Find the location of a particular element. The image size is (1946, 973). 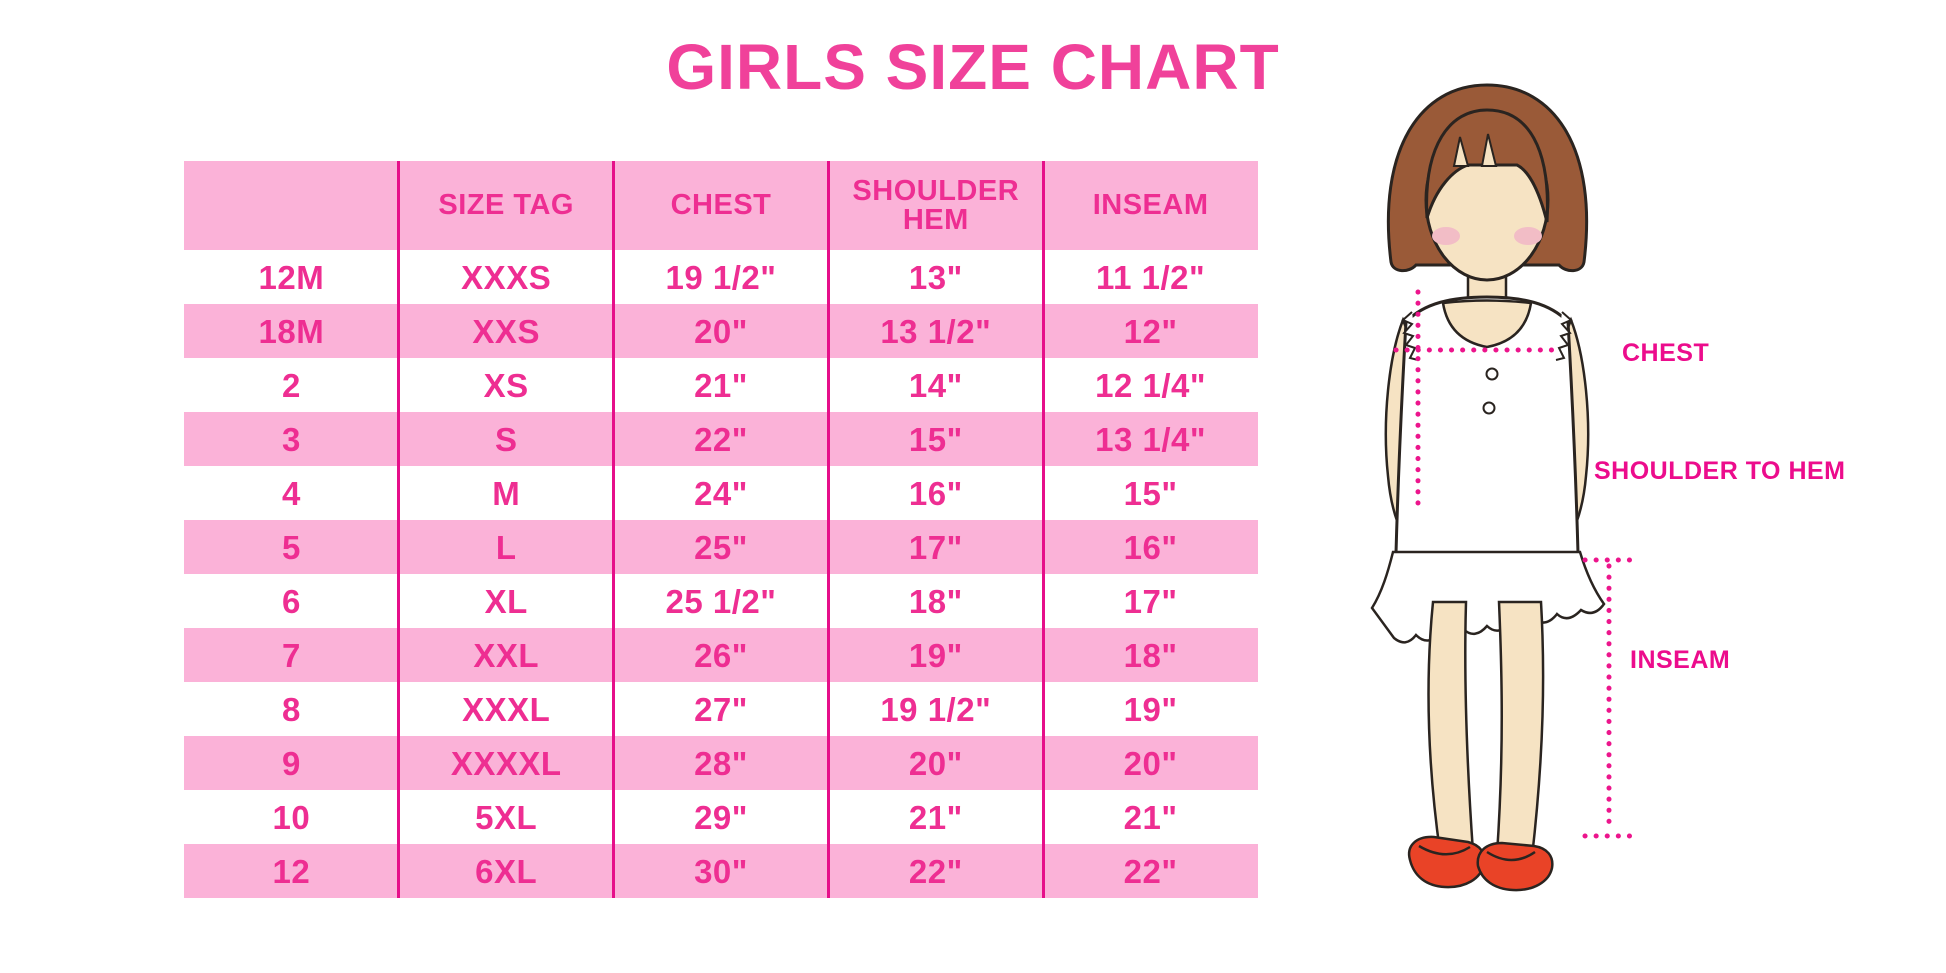

ruffle-left is located at coordinates (1410, 336).